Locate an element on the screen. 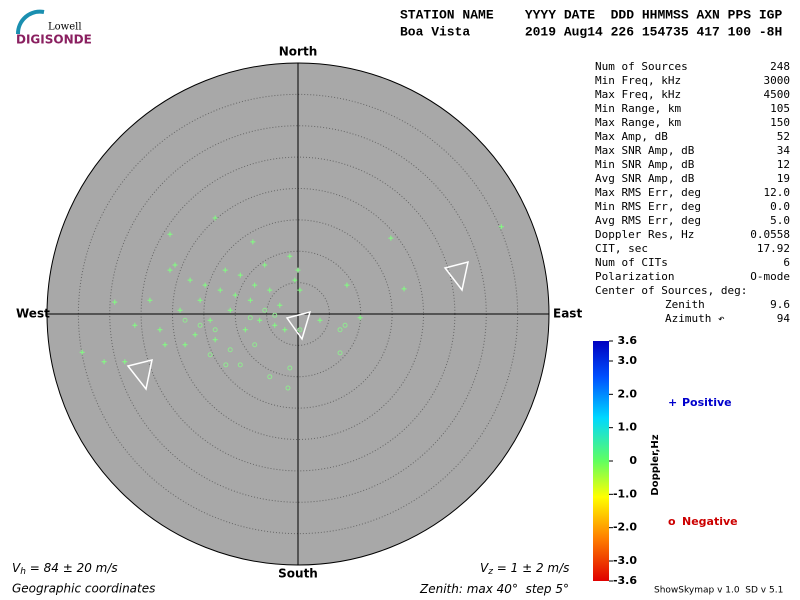  colorbar-tick-label: -2.0 is located at coordinates (625, 527).